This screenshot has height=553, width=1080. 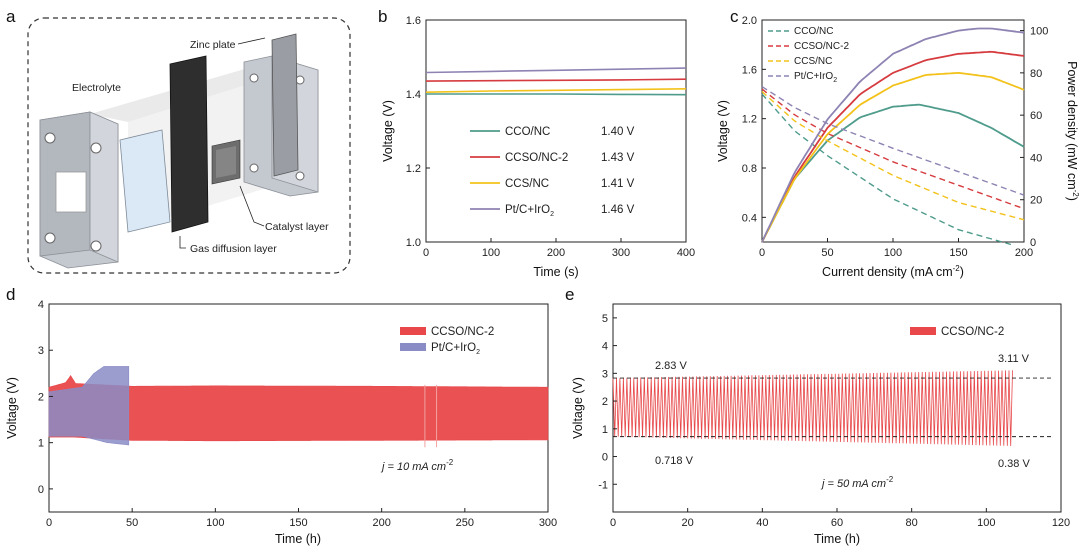 I want to click on y-tick-label: 2.0, so click(x=749, y=21).